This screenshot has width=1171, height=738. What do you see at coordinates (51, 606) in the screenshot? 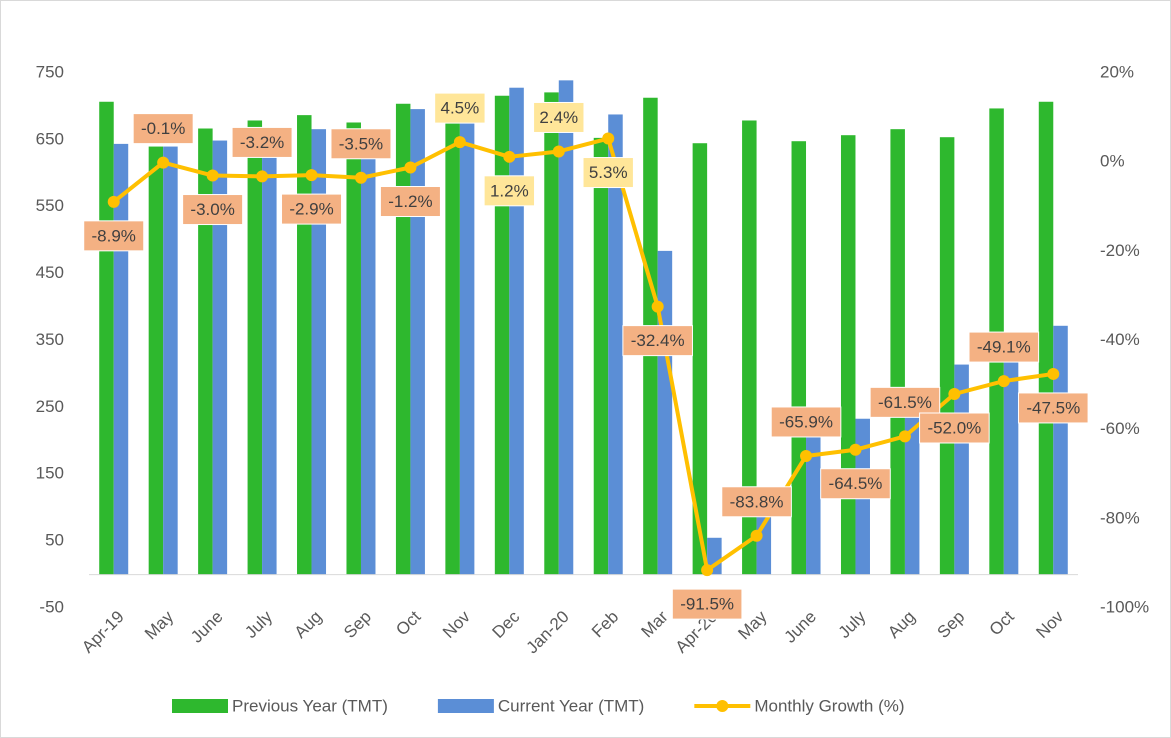
I see `y-tick-label: -50` at bounding box center [51, 606].